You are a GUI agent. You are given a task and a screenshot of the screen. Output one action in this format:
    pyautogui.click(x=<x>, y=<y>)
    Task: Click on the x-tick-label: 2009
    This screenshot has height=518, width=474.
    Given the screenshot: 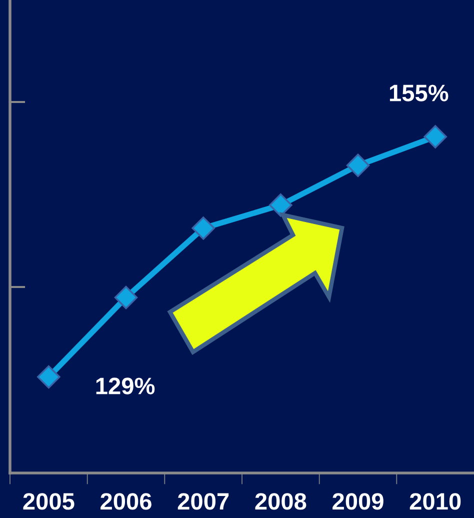 What is the action you would take?
    pyautogui.click(x=358, y=501)
    